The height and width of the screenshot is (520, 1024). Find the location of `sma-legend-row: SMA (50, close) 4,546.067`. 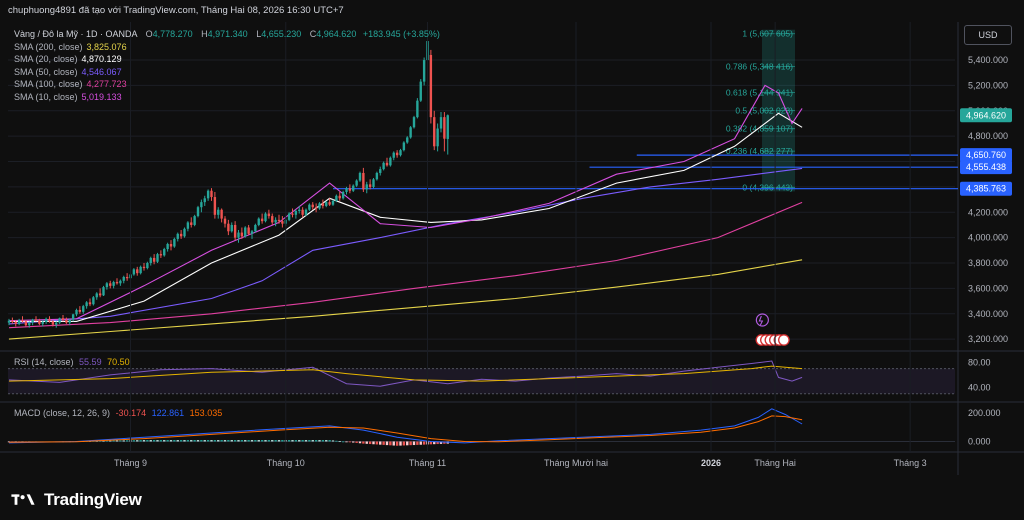

sma-legend-row: SMA (50, close) 4,546.067 is located at coordinates (227, 72).